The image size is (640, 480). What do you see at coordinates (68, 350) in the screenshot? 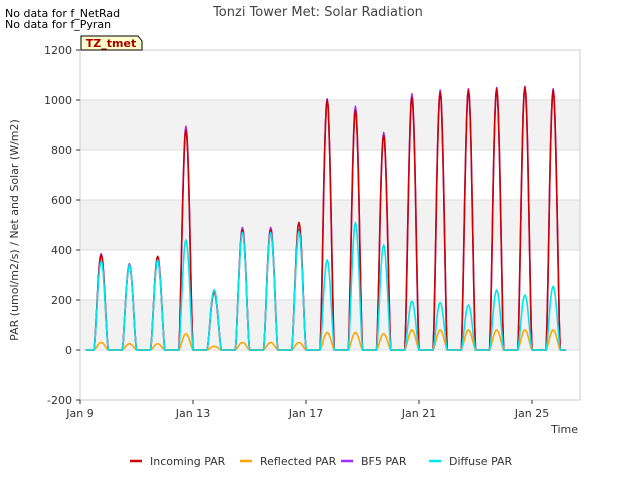
I see `y-tick-label: 0` at bounding box center [68, 350].